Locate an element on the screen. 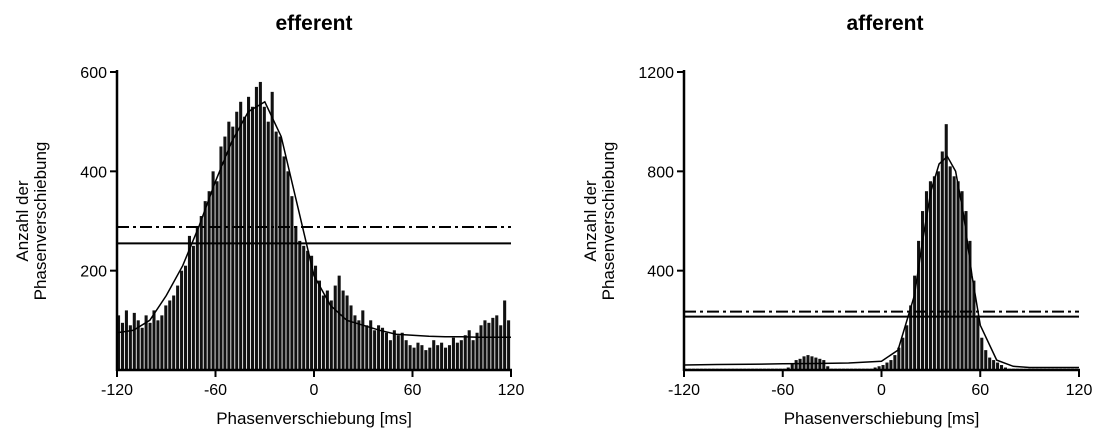 The width and height of the screenshot is (1102, 430). x-tick-label: 0 is located at coordinates (881, 390).